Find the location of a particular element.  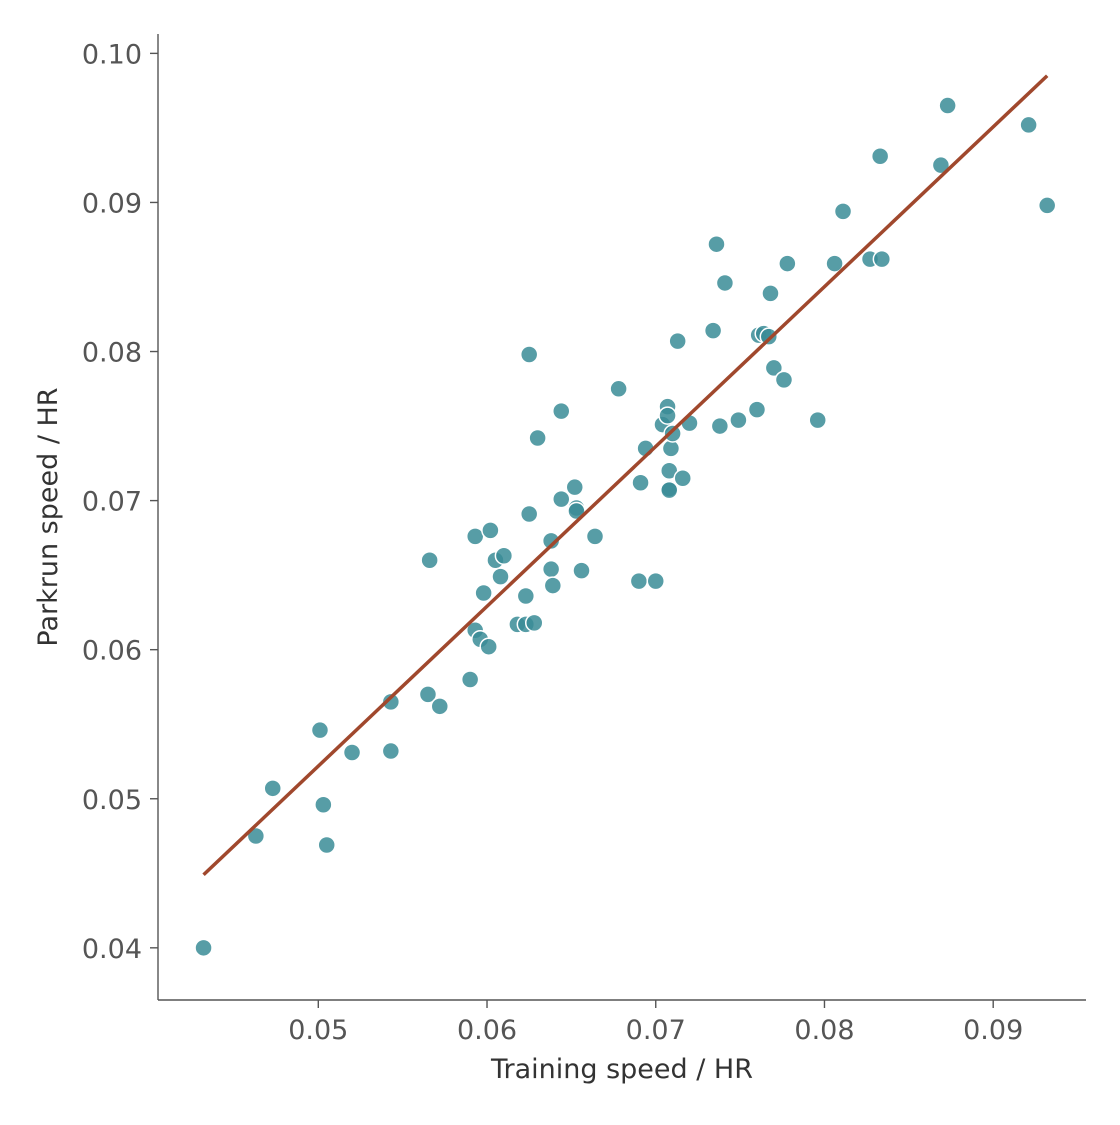

y-tick-label: 0.05 is located at coordinates (112, 800).